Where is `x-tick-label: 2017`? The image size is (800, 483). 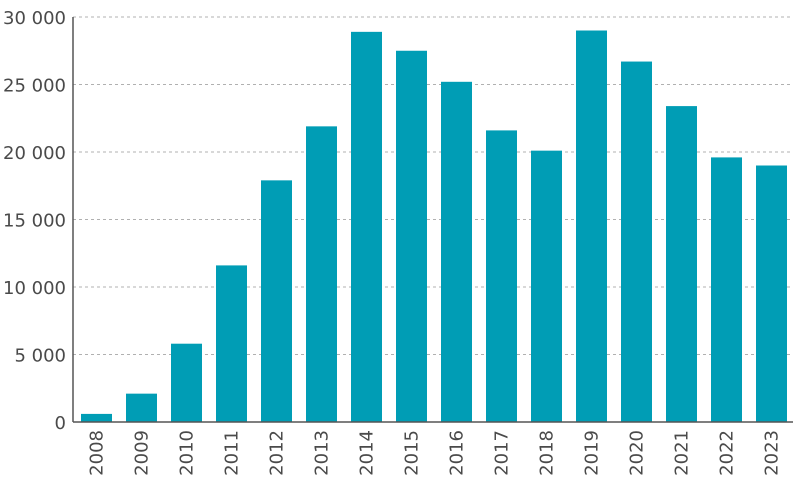
x-tick-label: 2017 is located at coordinates (502, 453).